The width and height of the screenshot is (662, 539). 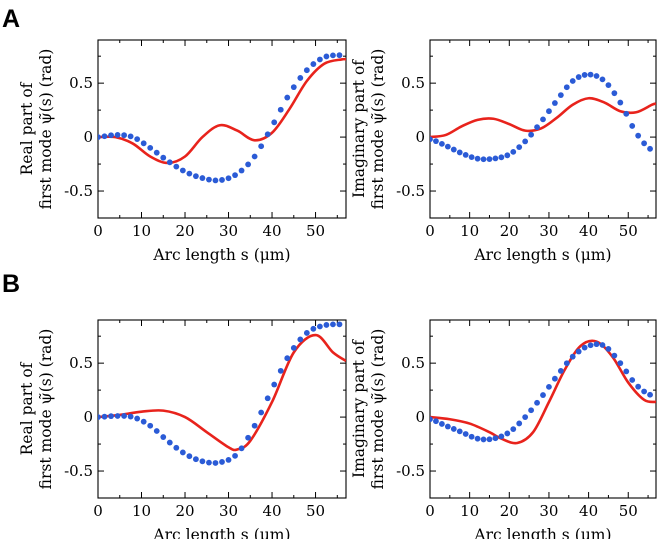 I want to click on panel-letter-a: A, so click(x=11, y=19).